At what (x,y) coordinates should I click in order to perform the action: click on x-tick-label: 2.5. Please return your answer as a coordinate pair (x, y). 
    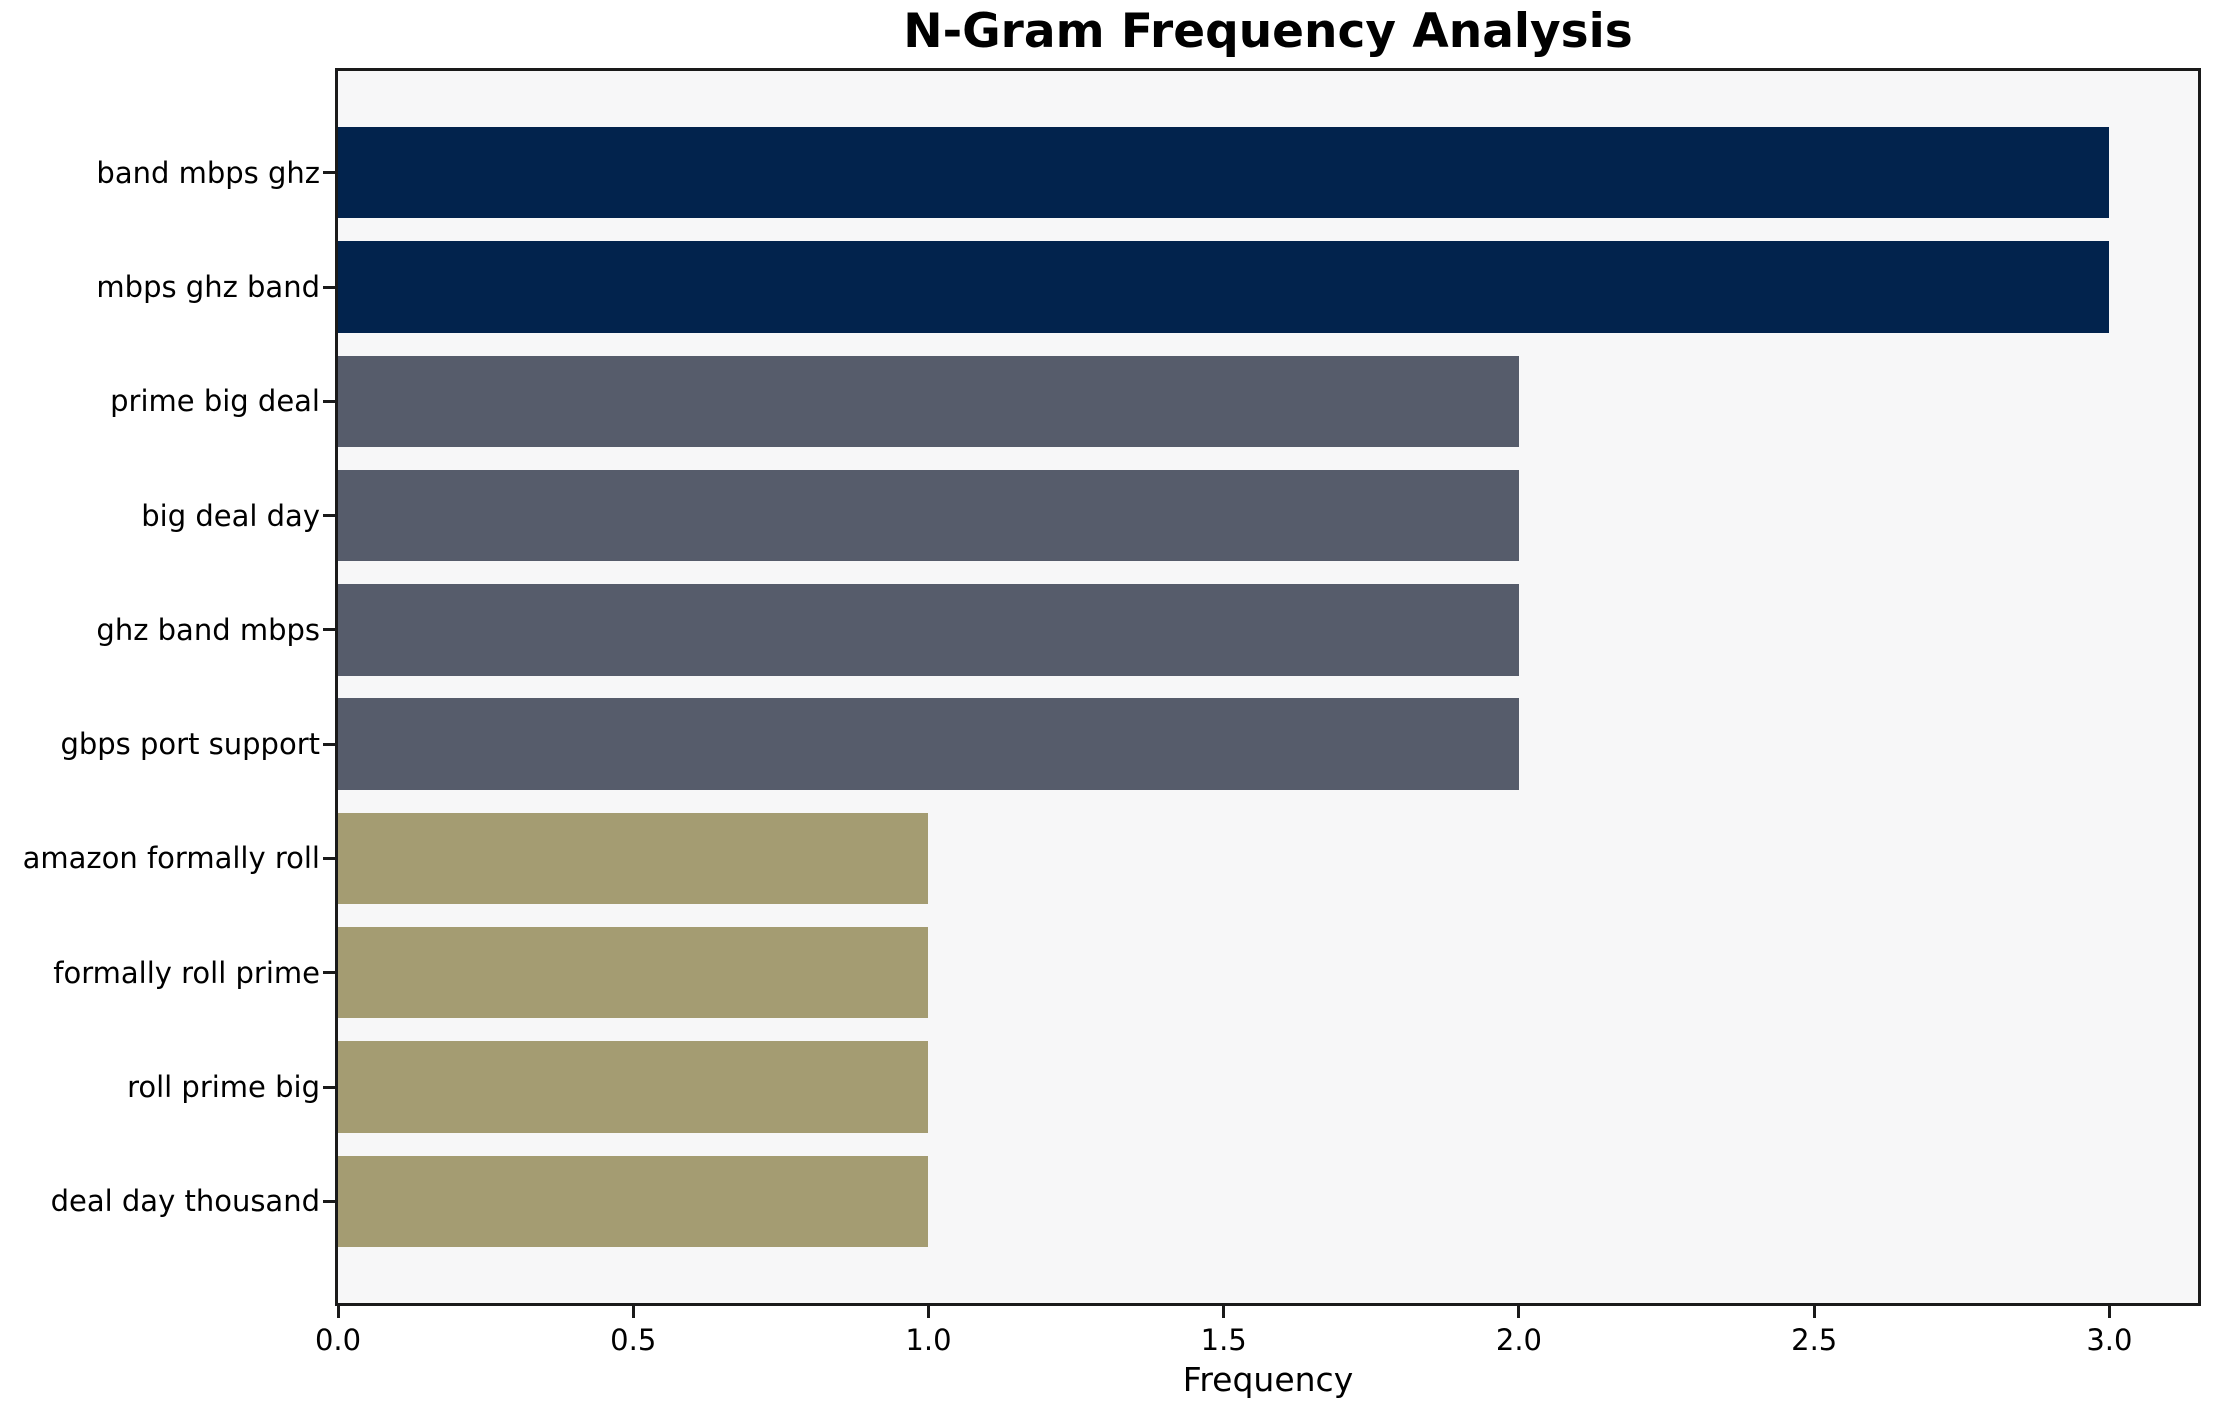
    Looking at the image, I should click on (1814, 1340).